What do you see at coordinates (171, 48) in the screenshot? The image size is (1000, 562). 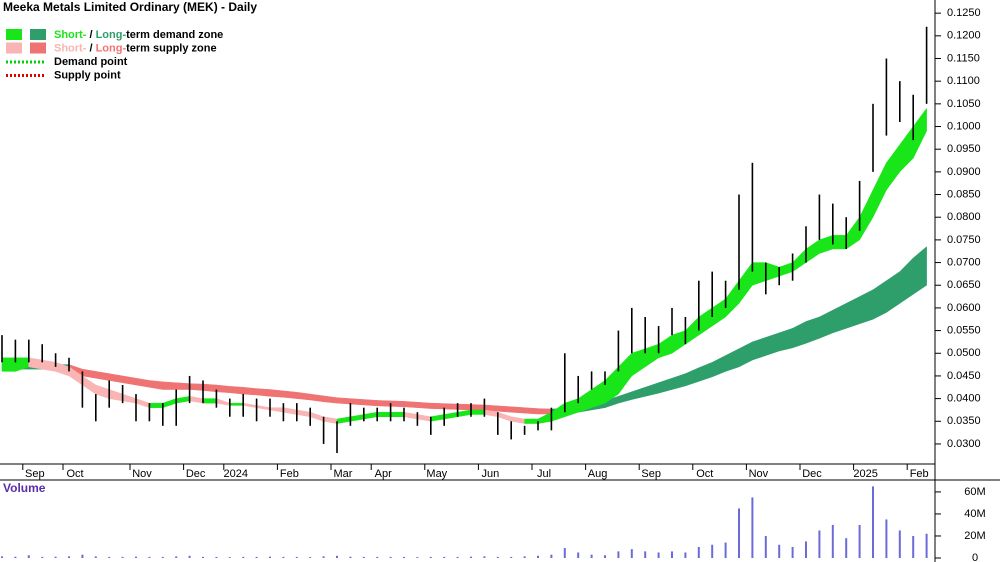 I see `legend-label-part: term supply zone` at bounding box center [171, 48].